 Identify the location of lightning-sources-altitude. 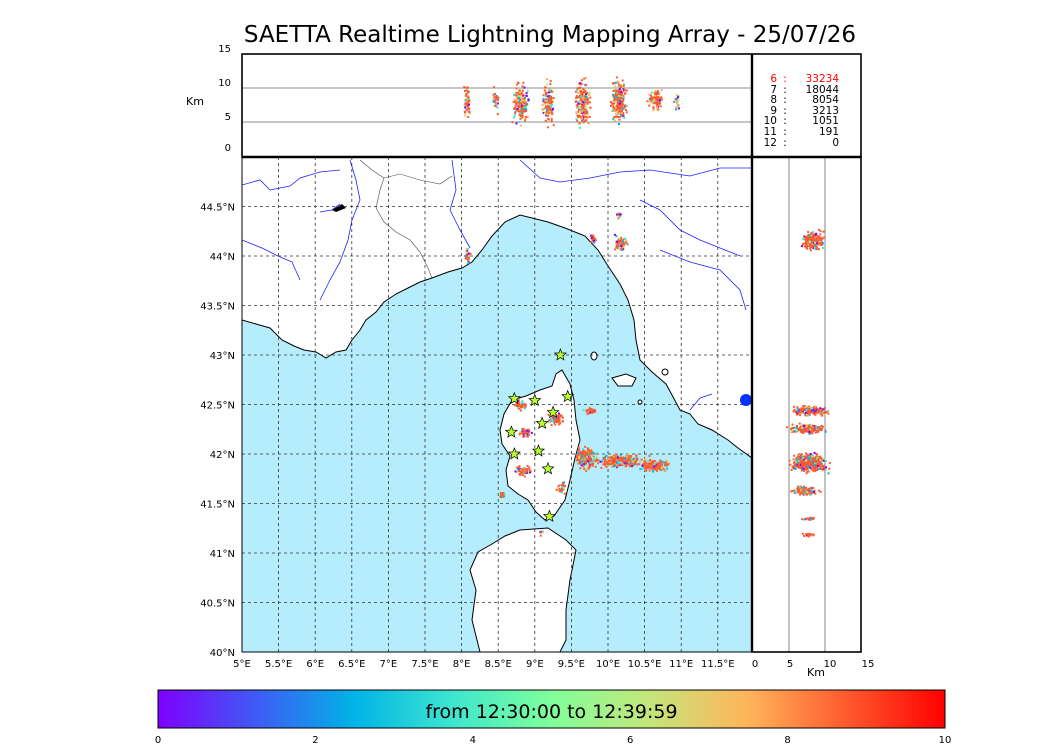
(571, 102).